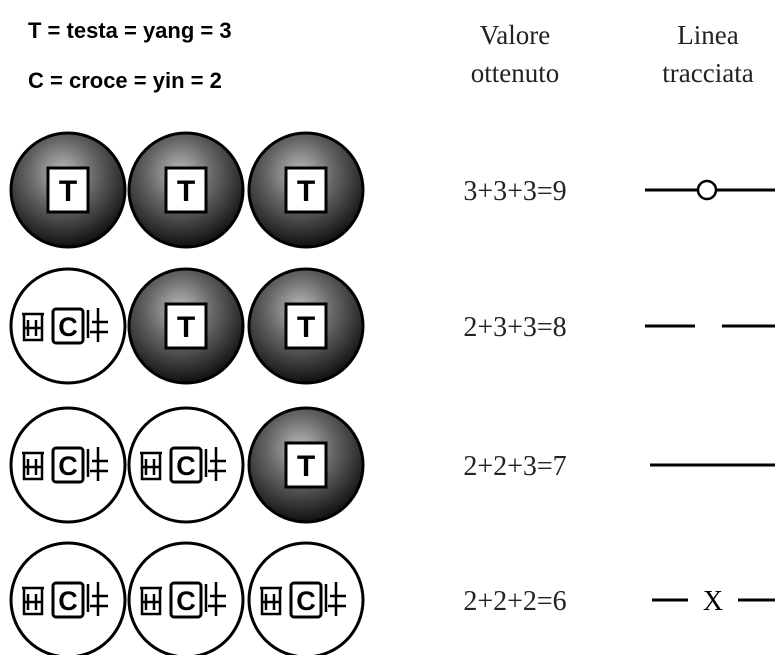  What do you see at coordinates (514, 466) in the screenshot?
I see `sum: 2+2+3=7` at bounding box center [514, 466].